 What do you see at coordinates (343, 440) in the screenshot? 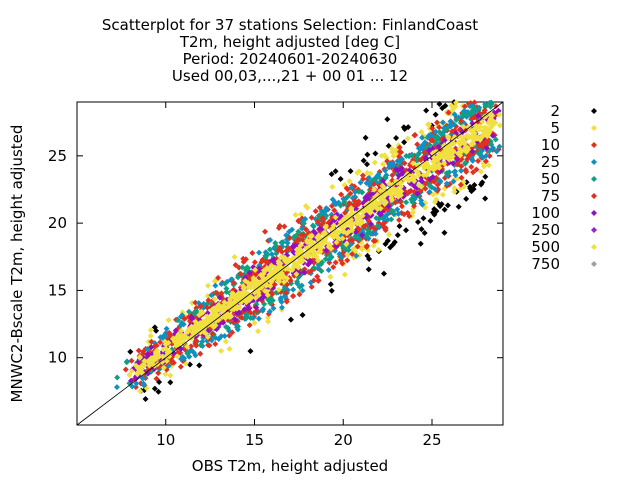
I see `x-tick-label: 20` at bounding box center [343, 440].